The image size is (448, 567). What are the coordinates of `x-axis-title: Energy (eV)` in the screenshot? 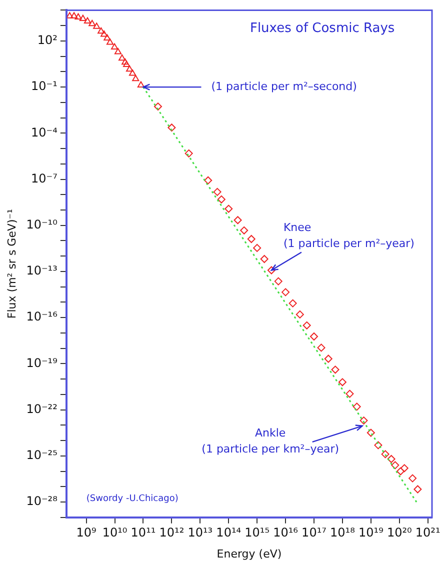 It's located at (249, 553).